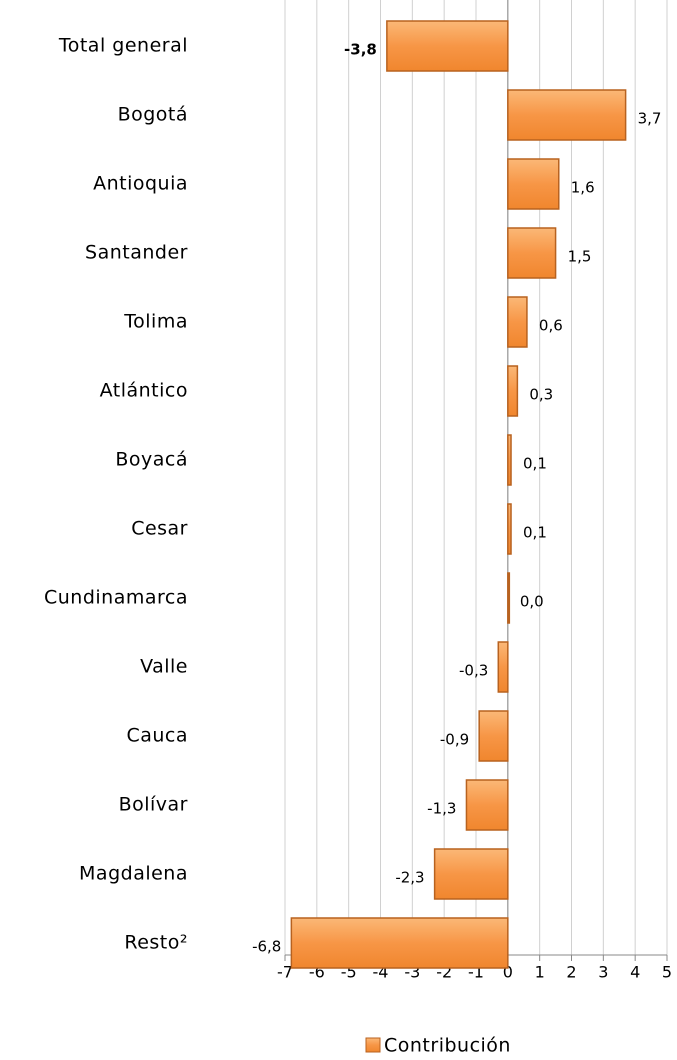 The height and width of the screenshot is (1060, 677). Describe the element at coordinates (159, 529) in the screenshot. I see `y-tick-label: Cesar` at that location.